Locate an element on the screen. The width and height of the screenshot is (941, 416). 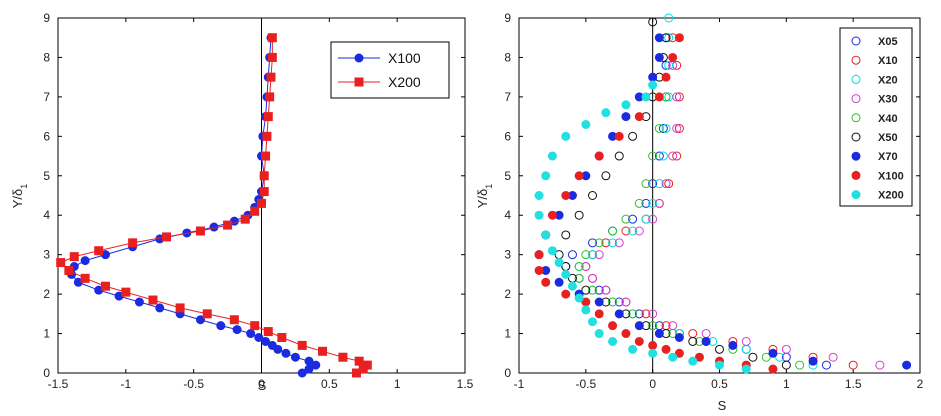
x-tick-label: -1.5 is located at coordinates (58, 384).